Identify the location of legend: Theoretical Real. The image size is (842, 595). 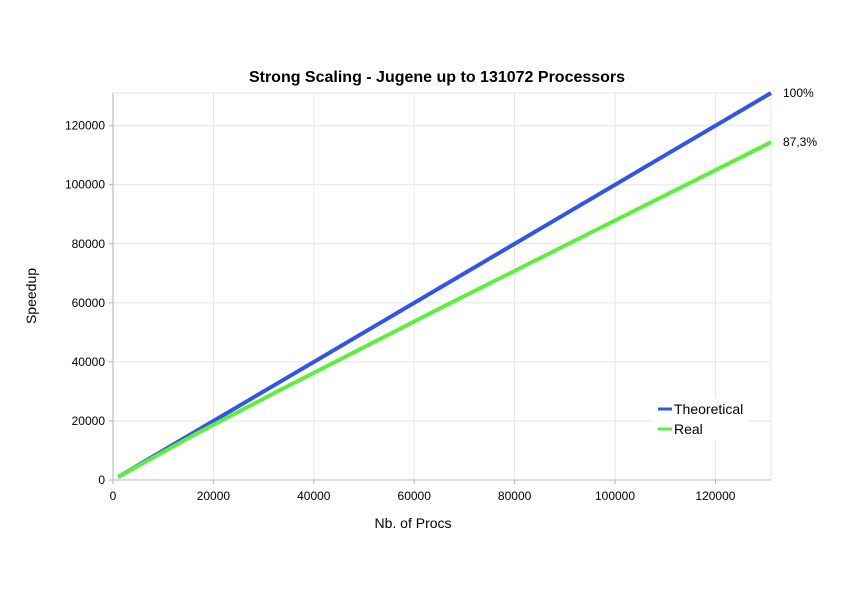
(701, 419).